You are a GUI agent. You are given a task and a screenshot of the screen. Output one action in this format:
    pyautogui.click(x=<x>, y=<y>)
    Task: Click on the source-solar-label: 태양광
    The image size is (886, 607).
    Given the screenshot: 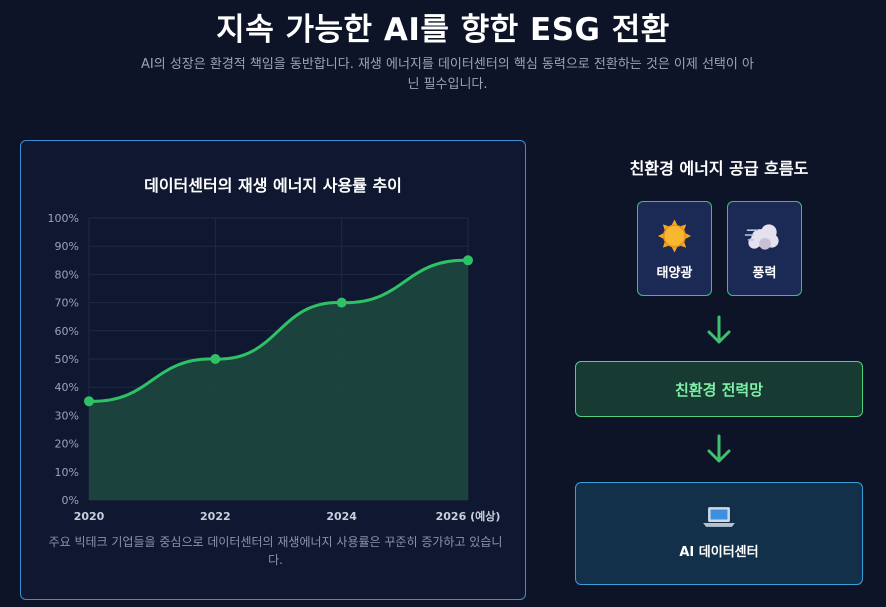 What is the action you would take?
    pyautogui.click(x=674, y=273)
    